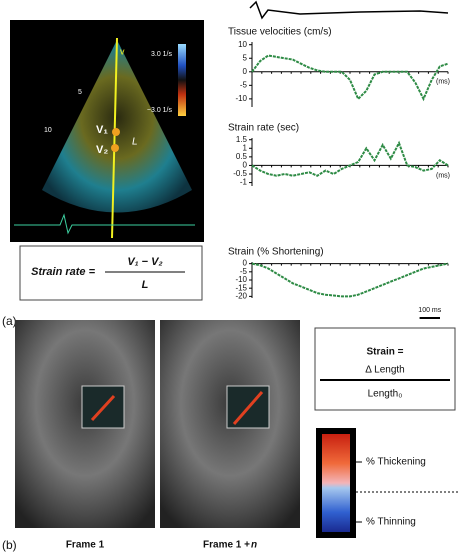 This screenshot has height=553, width=465. I want to click on panel-label: (a), so click(9, 321).